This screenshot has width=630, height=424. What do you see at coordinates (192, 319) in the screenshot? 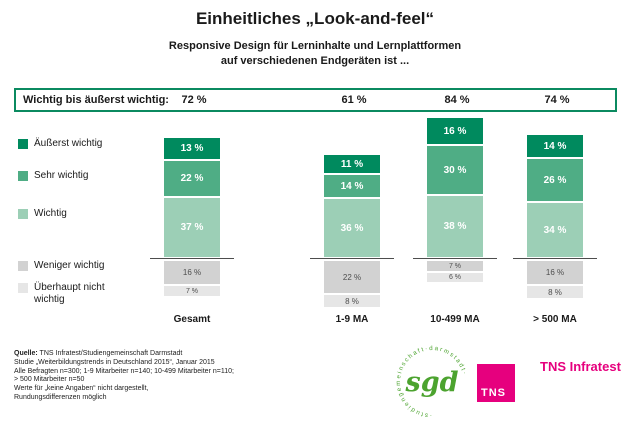
I see `category-label: Gesamt` at bounding box center [192, 319].